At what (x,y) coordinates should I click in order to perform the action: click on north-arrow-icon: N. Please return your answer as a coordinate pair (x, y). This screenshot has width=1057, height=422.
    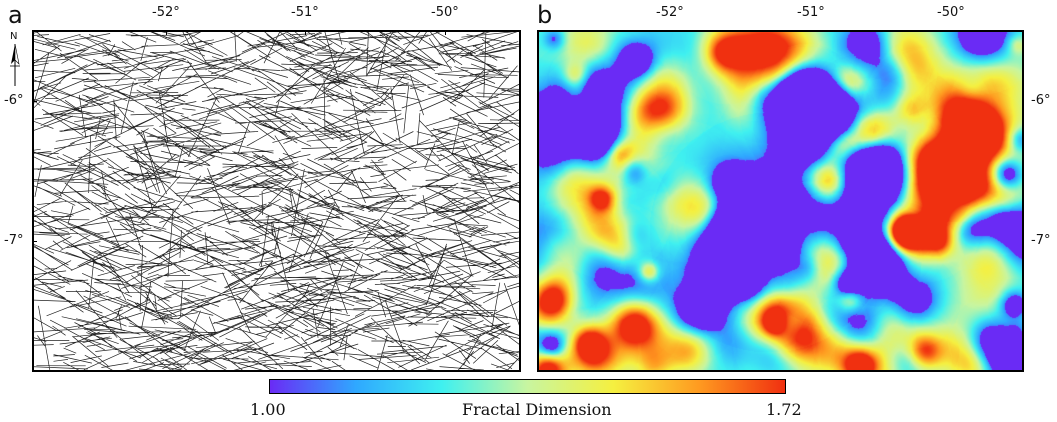
    Looking at the image, I should click on (15, 60).